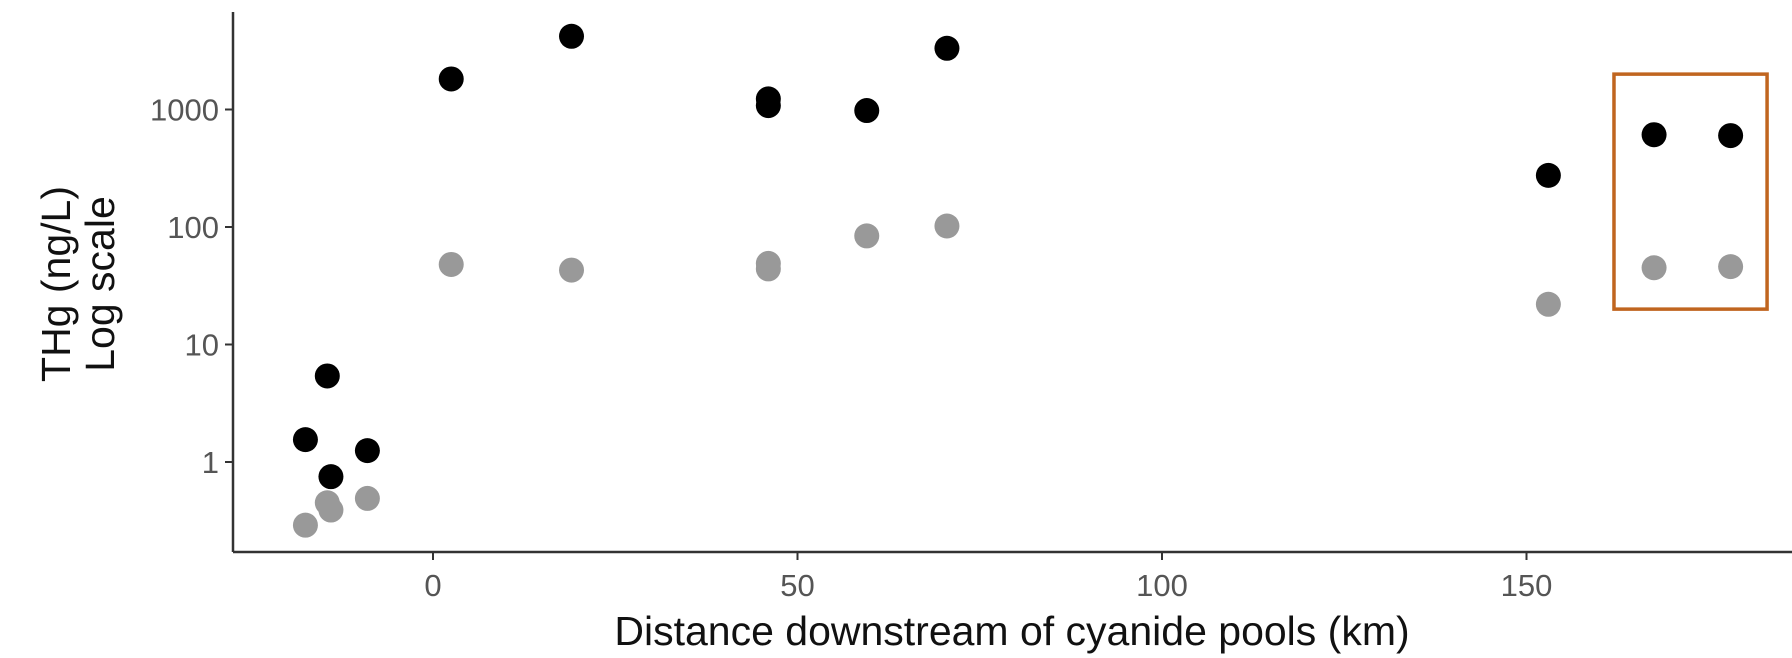 The height and width of the screenshot is (658, 1792). What do you see at coordinates (210, 462) in the screenshot?
I see `y-tick-label: 1` at bounding box center [210, 462].